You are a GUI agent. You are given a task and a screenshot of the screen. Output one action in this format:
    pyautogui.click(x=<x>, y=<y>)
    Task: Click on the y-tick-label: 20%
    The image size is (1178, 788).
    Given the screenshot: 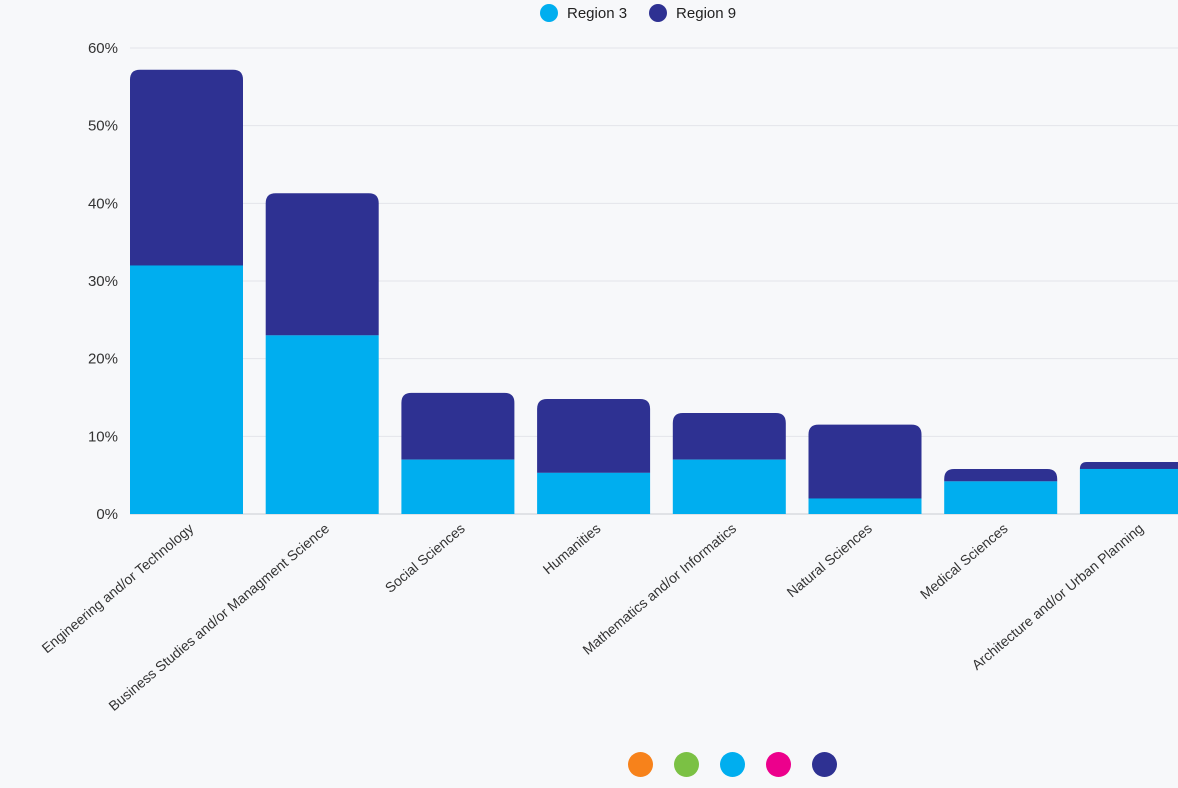 What is the action you would take?
    pyautogui.click(x=103, y=359)
    